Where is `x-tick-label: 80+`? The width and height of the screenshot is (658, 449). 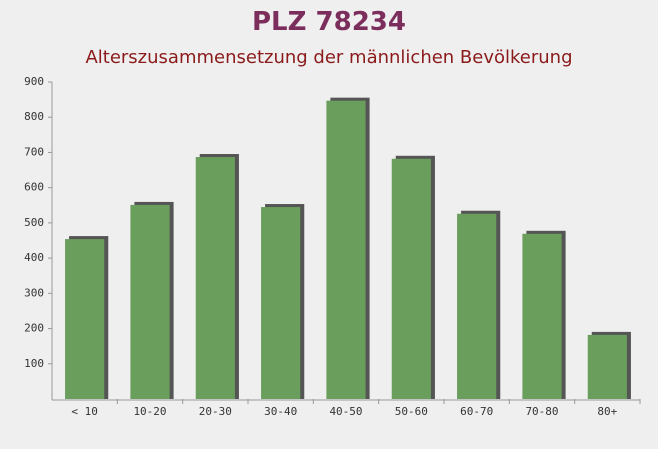 x-tick-label: 80+ is located at coordinates (607, 411).